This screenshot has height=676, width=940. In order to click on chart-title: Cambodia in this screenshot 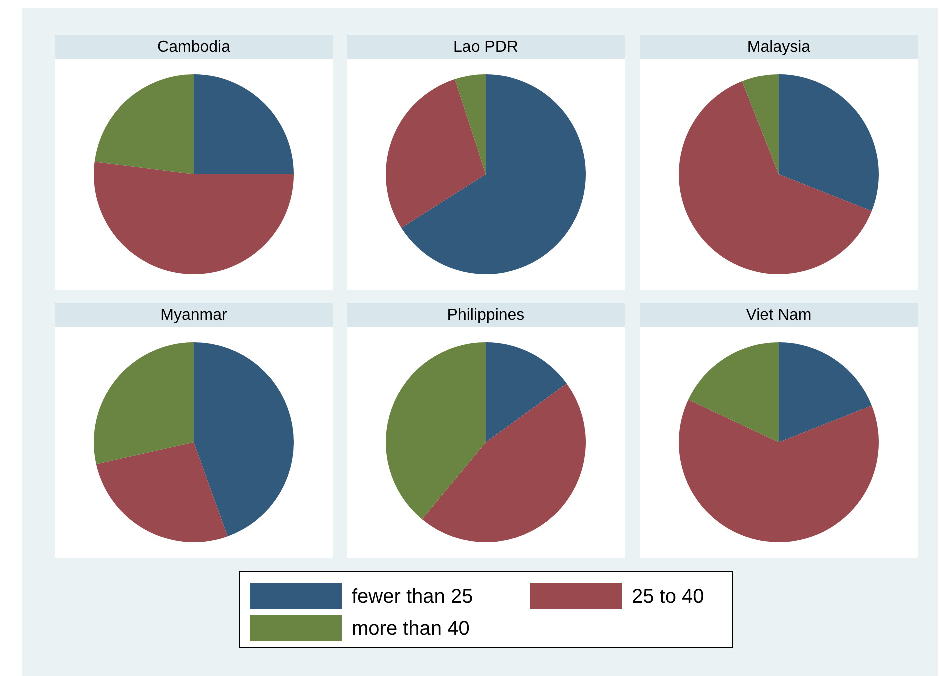, I will do `click(194, 47)`.